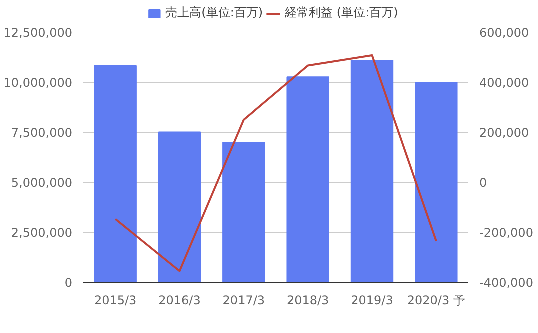 Image resolution: width=538 pixels, height=333 pixels. Describe the element at coordinates (507, 283) in the screenshot. I see `y2-tick-label: -400,000` at that location.